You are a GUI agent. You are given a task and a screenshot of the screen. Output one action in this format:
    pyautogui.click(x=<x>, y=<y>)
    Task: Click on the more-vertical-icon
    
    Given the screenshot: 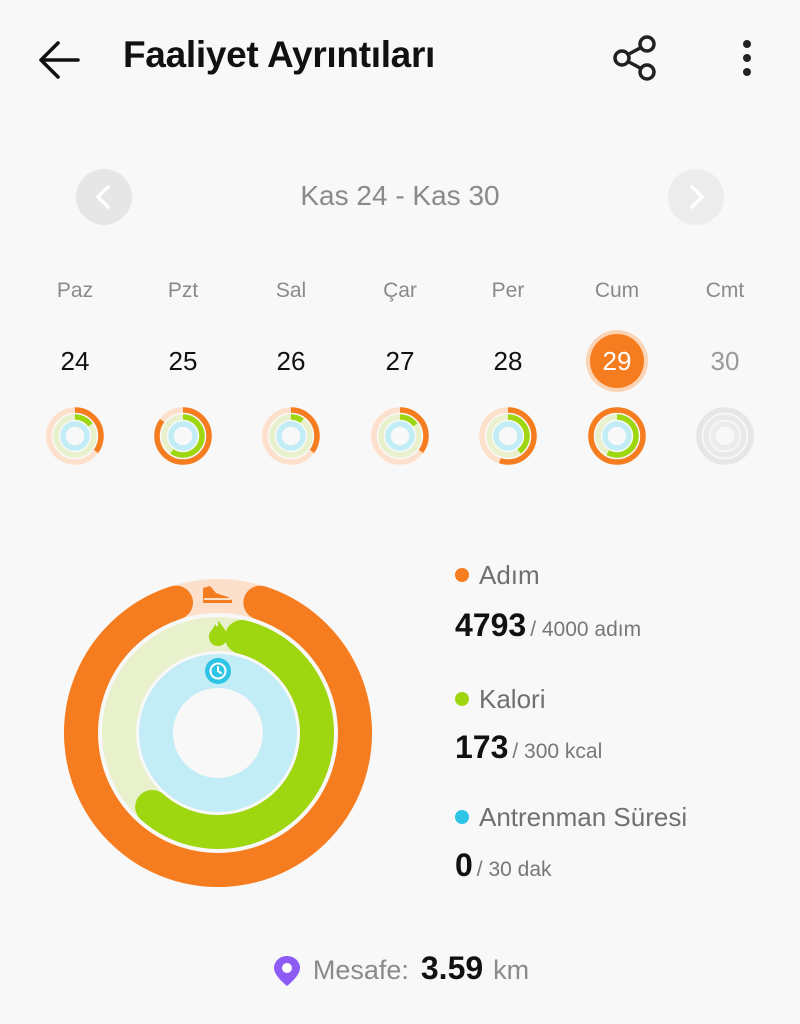 What is the action you would take?
    pyautogui.click(x=747, y=58)
    